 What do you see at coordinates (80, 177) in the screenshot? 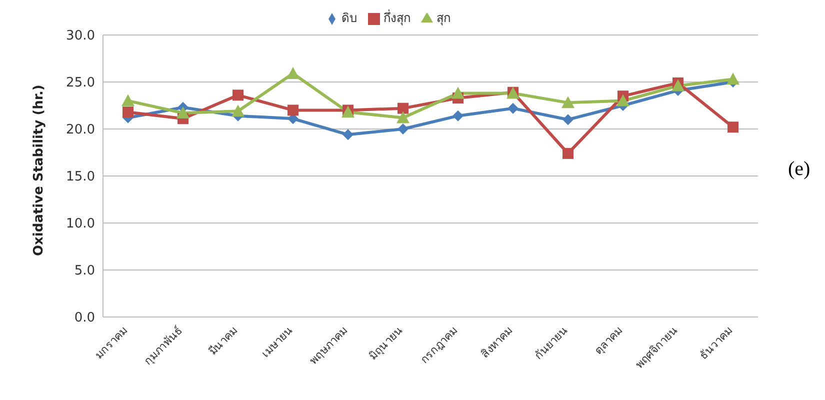
I see `y-tick-label: 15.0` at bounding box center [80, 177].